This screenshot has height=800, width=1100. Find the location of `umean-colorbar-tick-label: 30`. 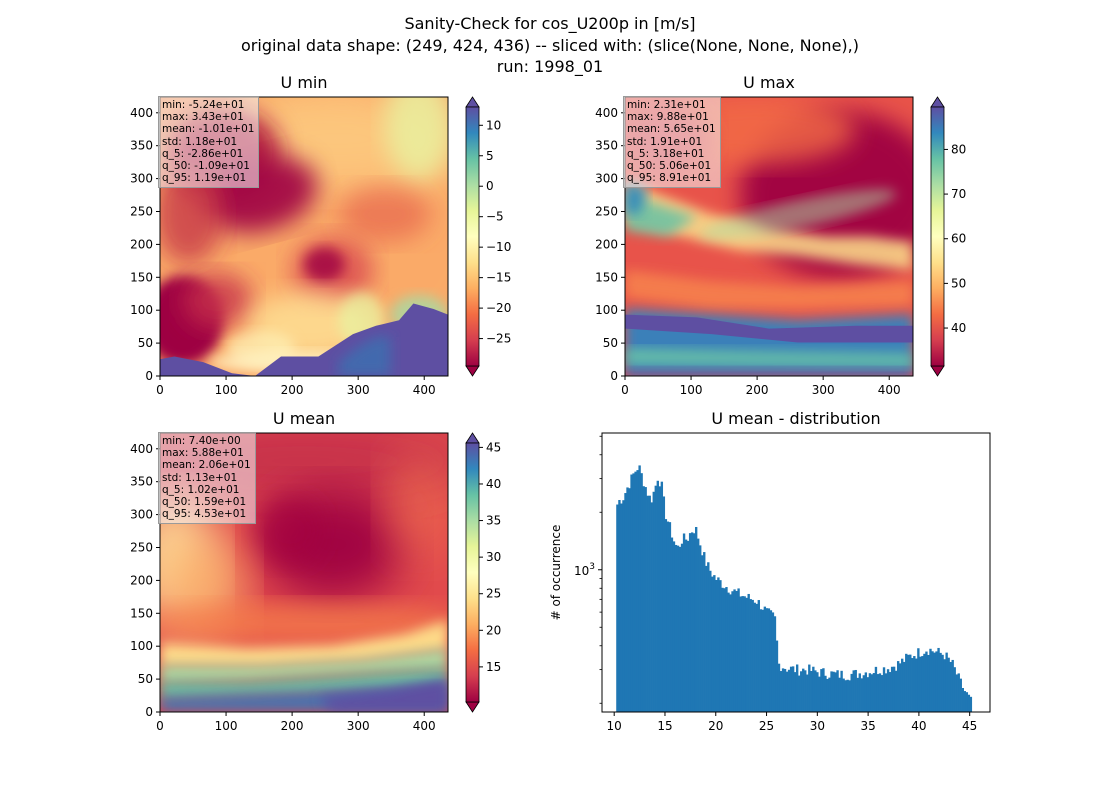

umean-colorbar-tick-label: 30 is located at coordinates (493, 557).